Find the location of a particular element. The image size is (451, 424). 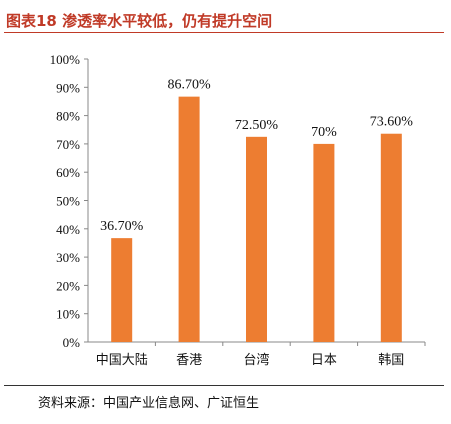

y-tick-label: 70% is located at coordinates (68, 144).